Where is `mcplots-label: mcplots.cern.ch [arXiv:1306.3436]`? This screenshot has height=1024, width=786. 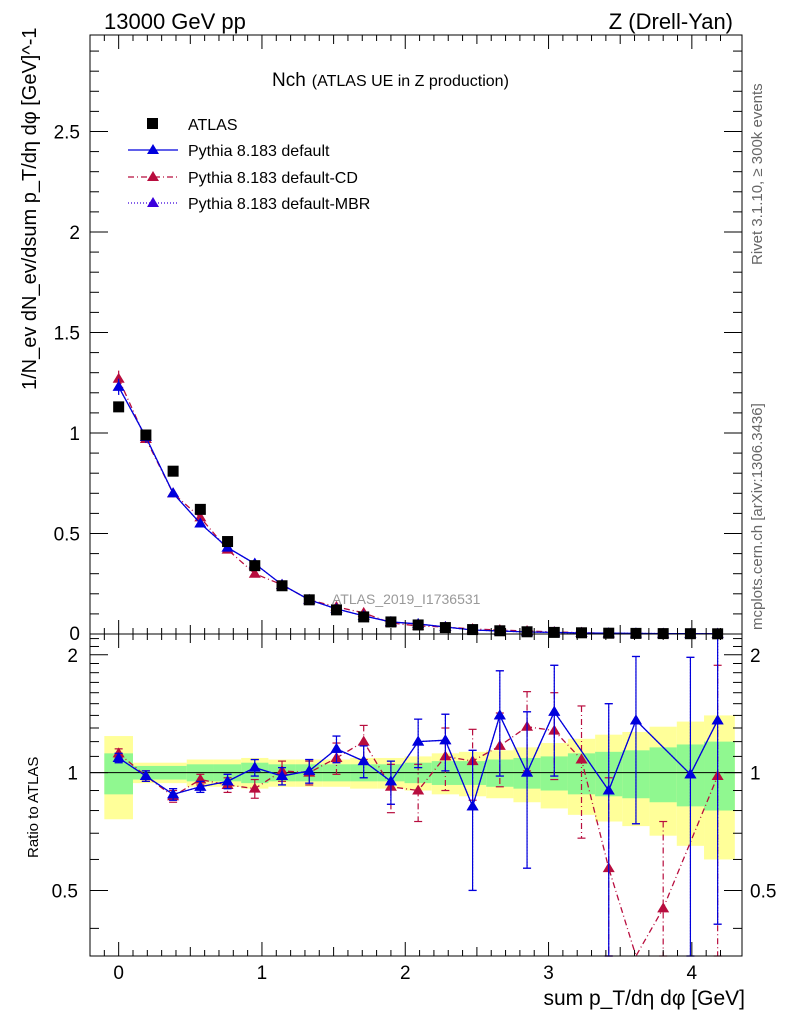
mcplots-label: mcplots.cern.ch [arXiv:1306.3436] is located at coordinates (757, 516).